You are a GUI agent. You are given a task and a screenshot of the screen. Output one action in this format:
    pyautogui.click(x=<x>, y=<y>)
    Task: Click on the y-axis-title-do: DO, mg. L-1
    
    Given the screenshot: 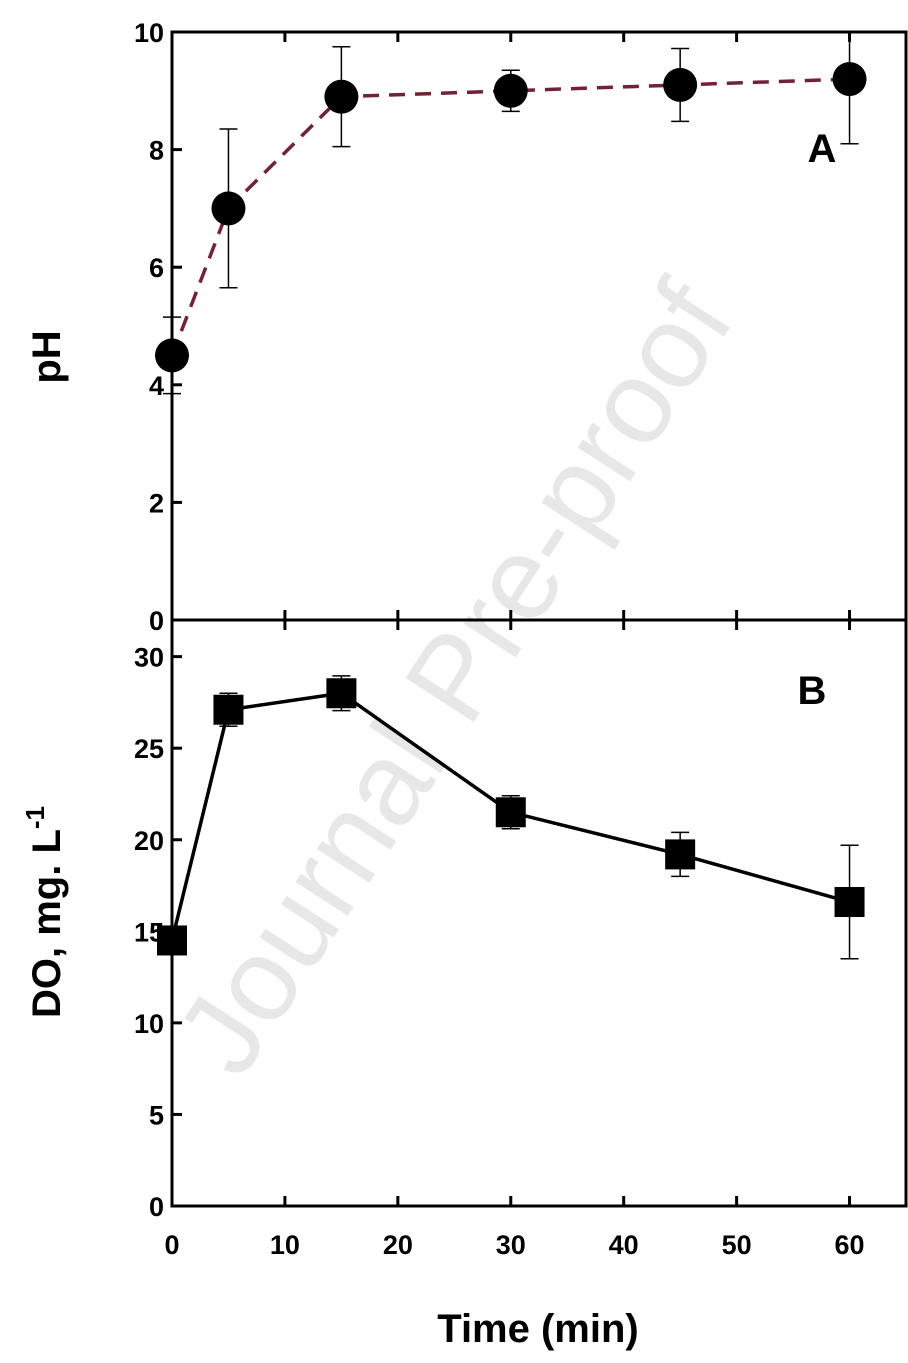 What is the action you would take?
    pyautogui.click(x=44, y=912)
    